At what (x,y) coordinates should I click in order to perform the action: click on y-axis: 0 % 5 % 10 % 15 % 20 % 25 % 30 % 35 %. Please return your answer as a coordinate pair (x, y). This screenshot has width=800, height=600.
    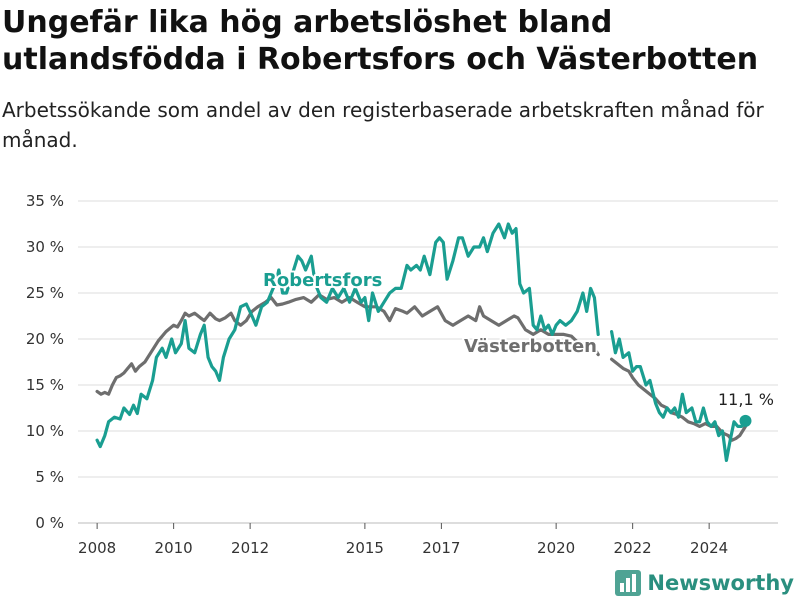
    Looking at the image, I should click on (45, 362).